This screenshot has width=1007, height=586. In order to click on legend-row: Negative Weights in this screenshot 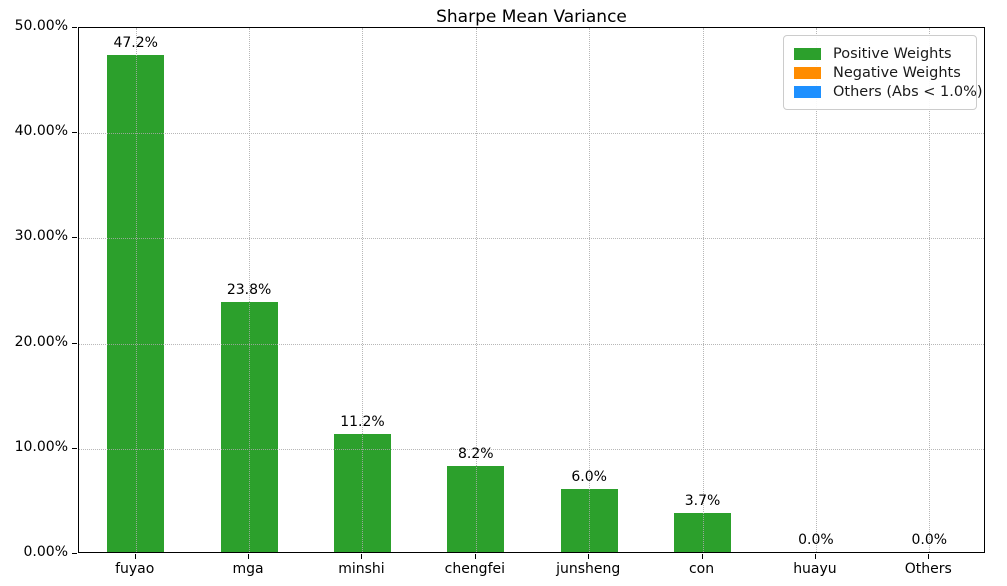, I will do `click(880, 72)`.